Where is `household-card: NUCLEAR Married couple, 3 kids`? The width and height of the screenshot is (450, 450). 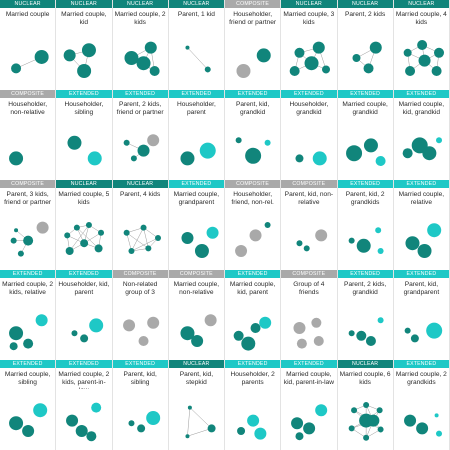 household-card: NUCLEAR Married couple, 3 kids is located at coordinates (309, 45).